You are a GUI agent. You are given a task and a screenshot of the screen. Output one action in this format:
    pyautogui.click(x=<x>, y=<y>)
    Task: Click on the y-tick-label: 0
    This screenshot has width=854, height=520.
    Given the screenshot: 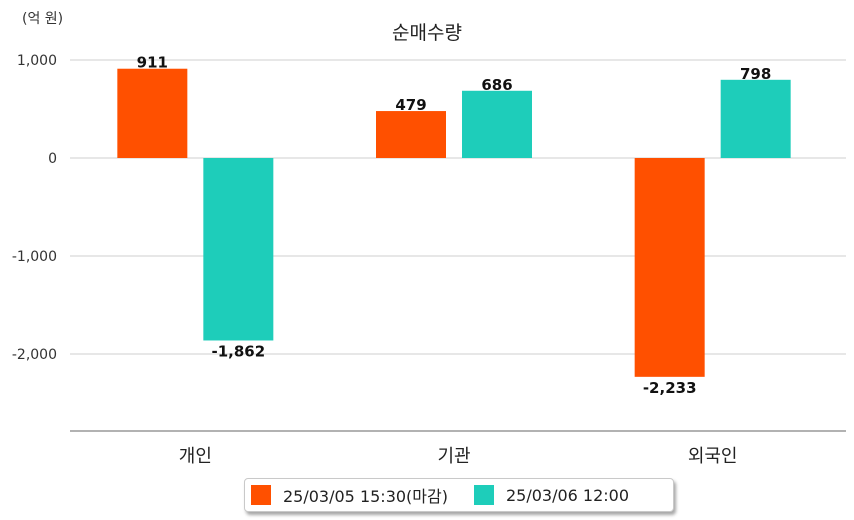 What is the action you would take?
    pyautogui.click(x=52, y=159)
    